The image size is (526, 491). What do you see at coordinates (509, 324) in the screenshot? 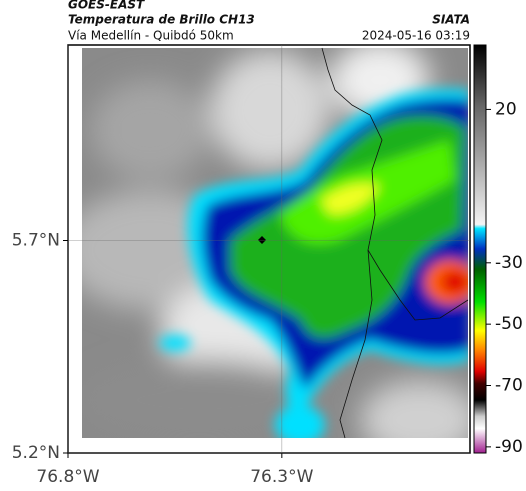
I see `colorbar-tick-label: -50` at bounding box center [509, 324].